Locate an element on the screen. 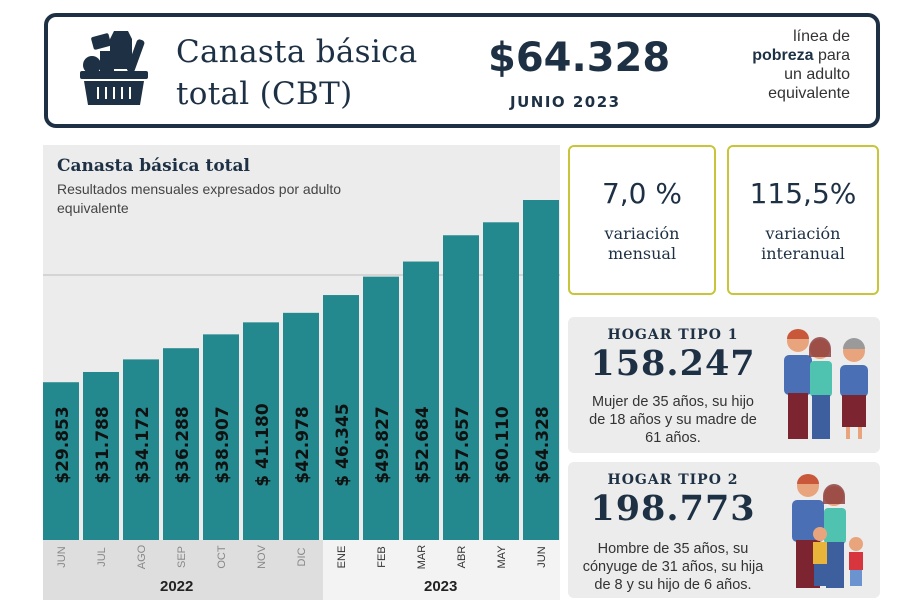  data-label: $64.328 is located at coordinates (543, 444).